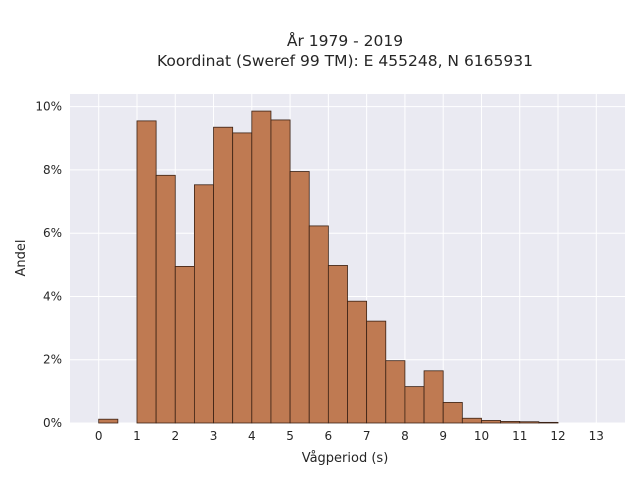 The width and height of the screenshot is (640, 480). What do you see at coordinates (99, 436) in the screenshot?
I see `x-tick-label: 0` at bounding box center [99, 436].